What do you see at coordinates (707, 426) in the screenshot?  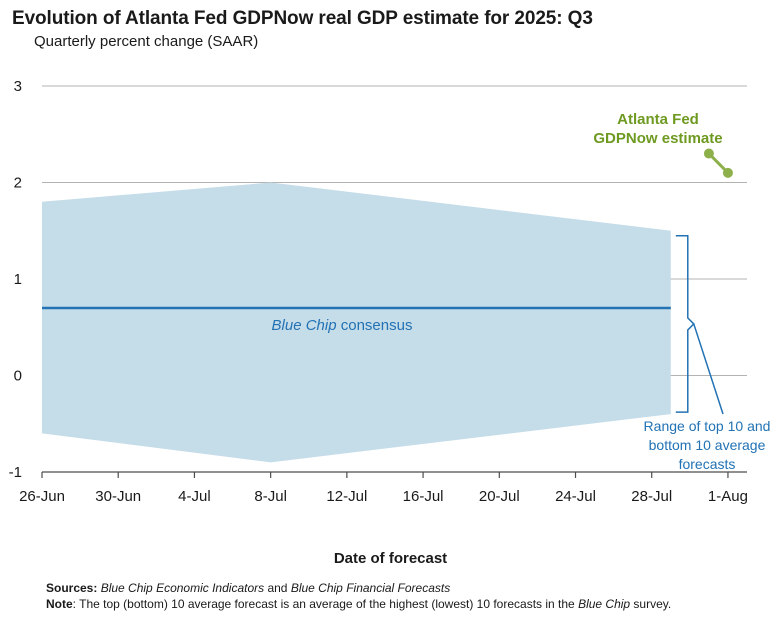 I see `range-label-line1: Range of top 10 and` at bounding box center [707, 426].